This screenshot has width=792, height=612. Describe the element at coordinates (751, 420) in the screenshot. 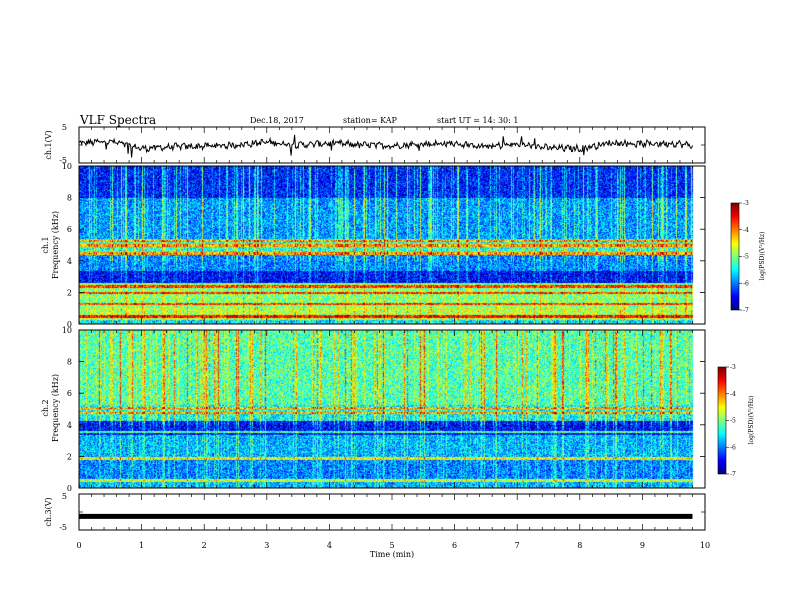

I see `colorbar-ch2-label: log(PSD)(V²/Hz)` at that location.